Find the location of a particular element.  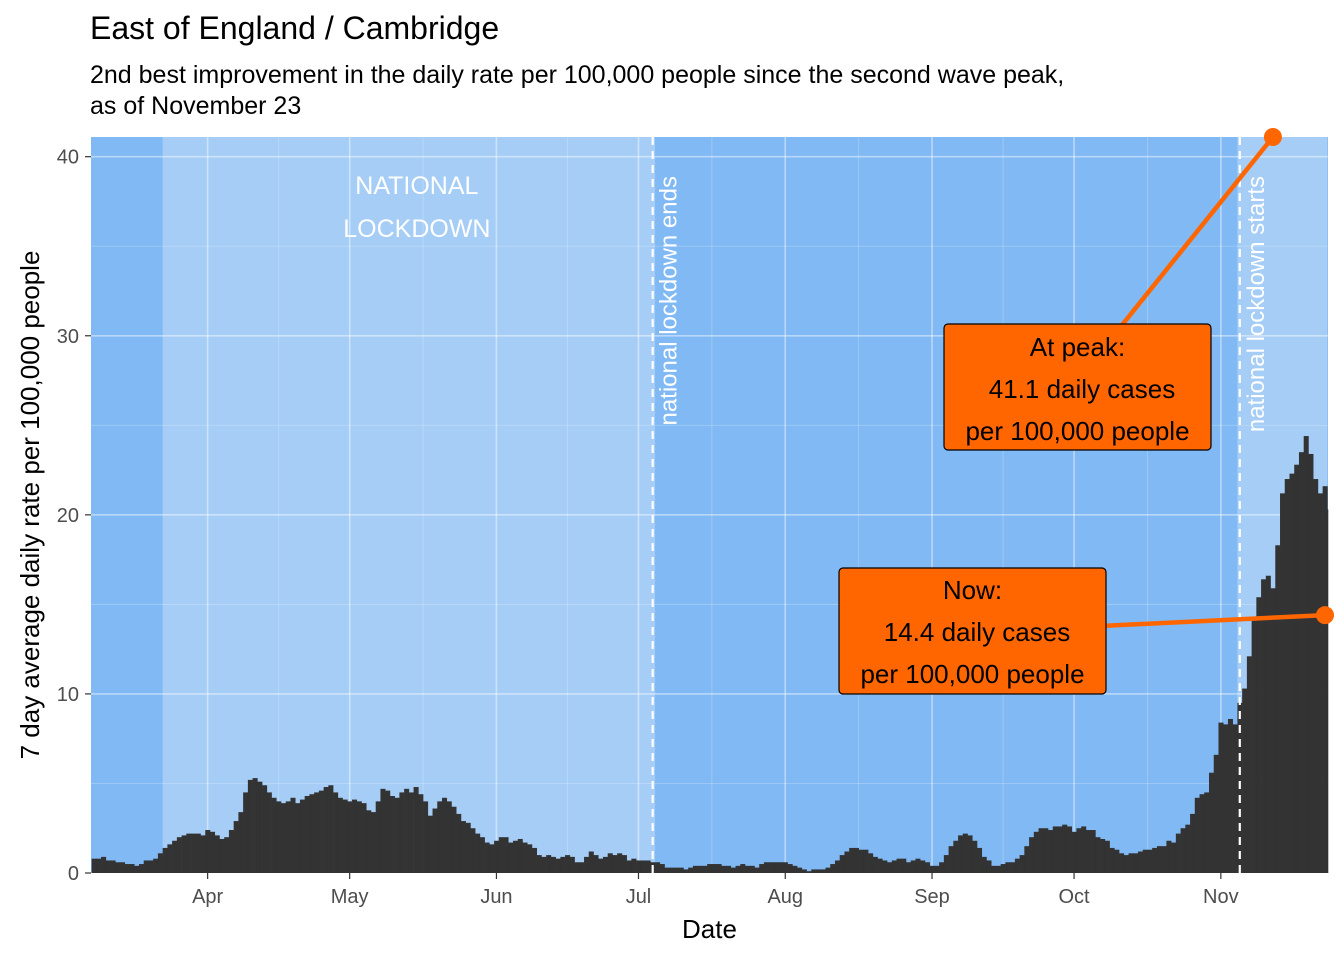

lockdown-label-line1: NATIONAL is located at coordinates (416, 186).